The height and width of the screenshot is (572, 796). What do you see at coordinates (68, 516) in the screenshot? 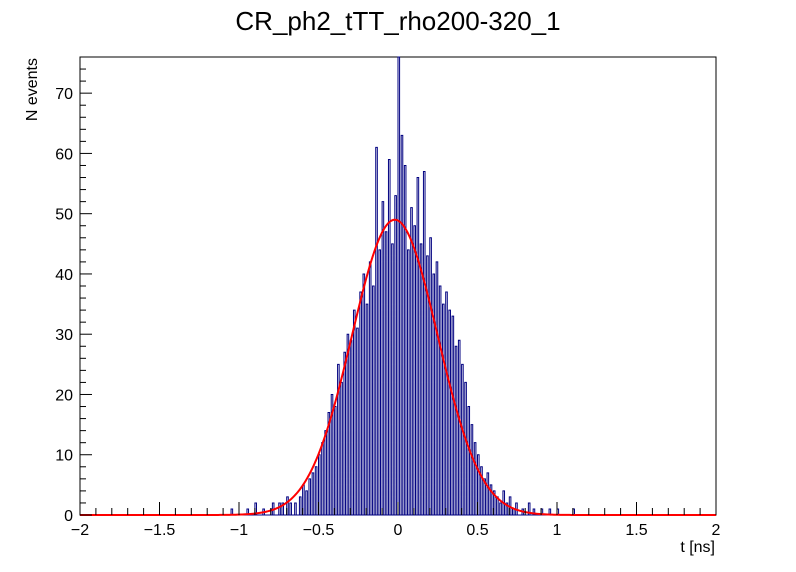
I see `y-tick-label: 0` at bounding box center [68, 516].